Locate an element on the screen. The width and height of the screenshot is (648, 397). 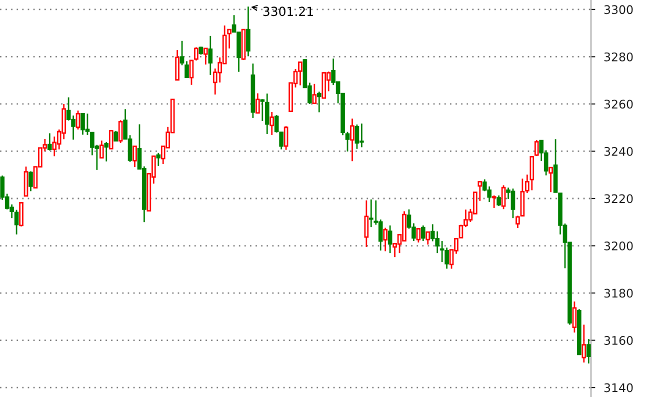
y-tick-label: 3160 is located at coordinates (618, 340).